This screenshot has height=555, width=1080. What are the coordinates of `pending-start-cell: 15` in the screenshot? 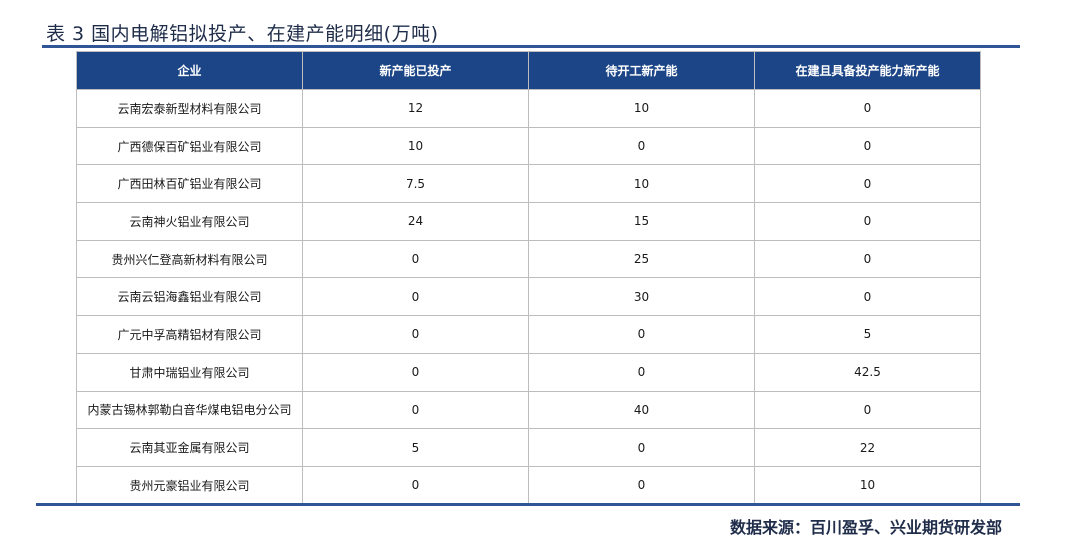 It's located at (641, 221).